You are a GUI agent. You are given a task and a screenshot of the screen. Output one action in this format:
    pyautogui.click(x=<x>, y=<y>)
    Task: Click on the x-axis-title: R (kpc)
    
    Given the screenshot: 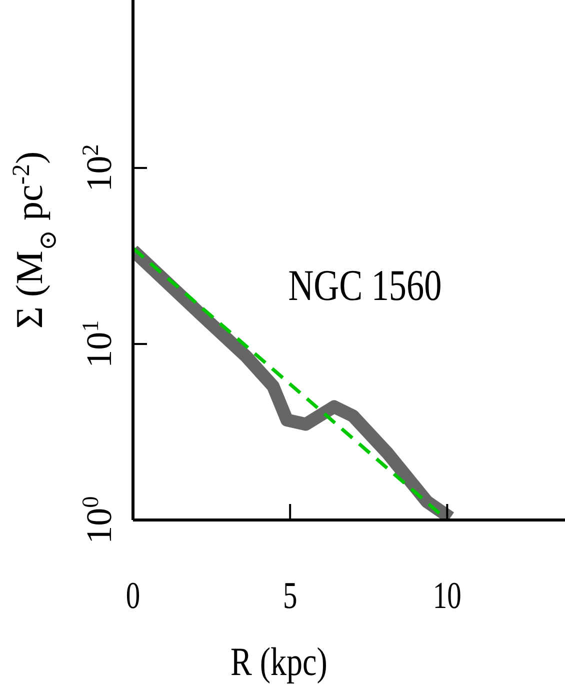 What is the action you would take?
    pyautogui.click(x=279, y=662)
    